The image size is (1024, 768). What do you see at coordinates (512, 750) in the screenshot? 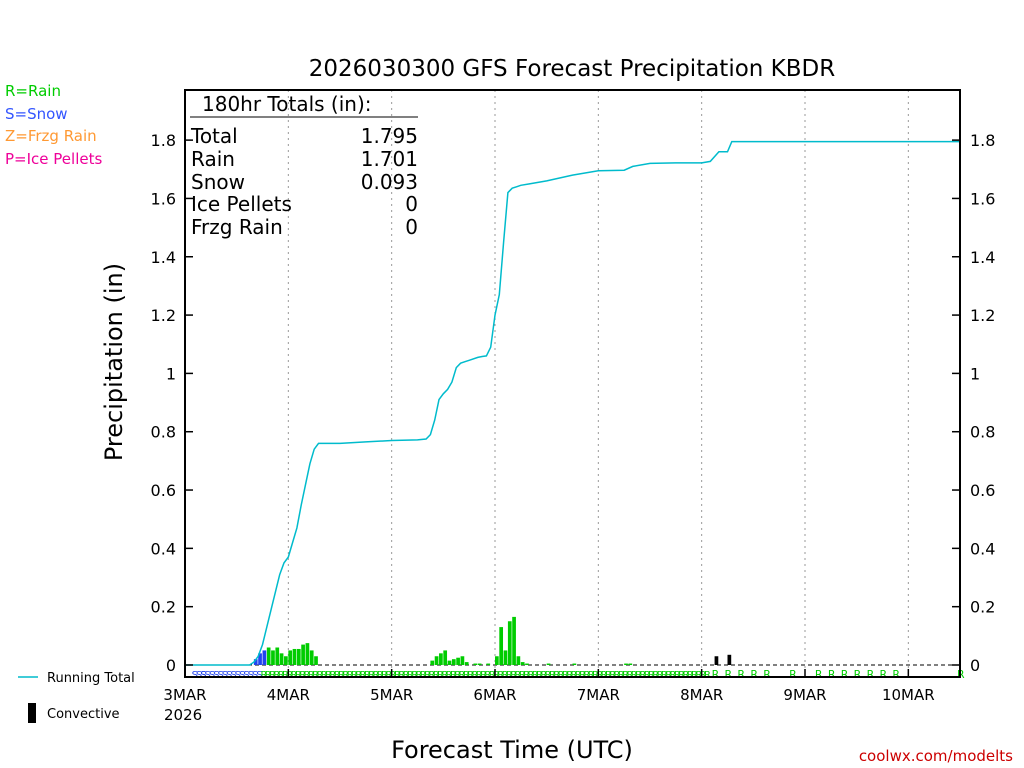
I see `x-axis-label: Forecast Time (UTC)` at bounding box center [512, 750].